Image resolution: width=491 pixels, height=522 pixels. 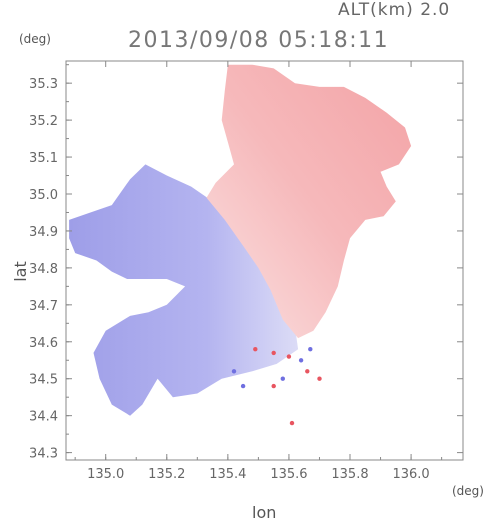 I want to click on velocity-speckles, so click(x=276, y=386).